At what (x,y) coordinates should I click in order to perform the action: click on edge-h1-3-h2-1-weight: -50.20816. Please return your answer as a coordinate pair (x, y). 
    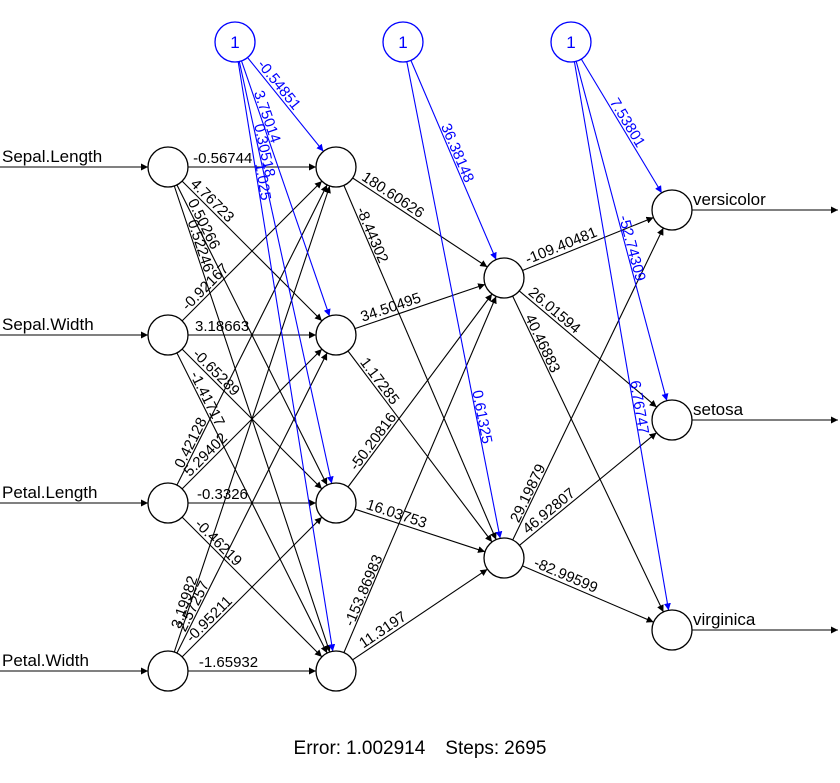
    Looking at the image, I should click on (373, 441).